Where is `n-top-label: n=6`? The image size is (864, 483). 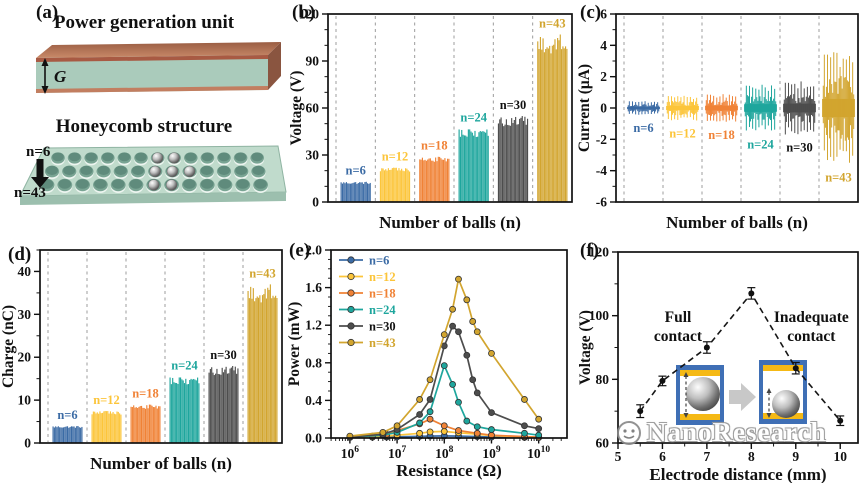
n-top-label: n=6 is located at coordinates (38, 152).